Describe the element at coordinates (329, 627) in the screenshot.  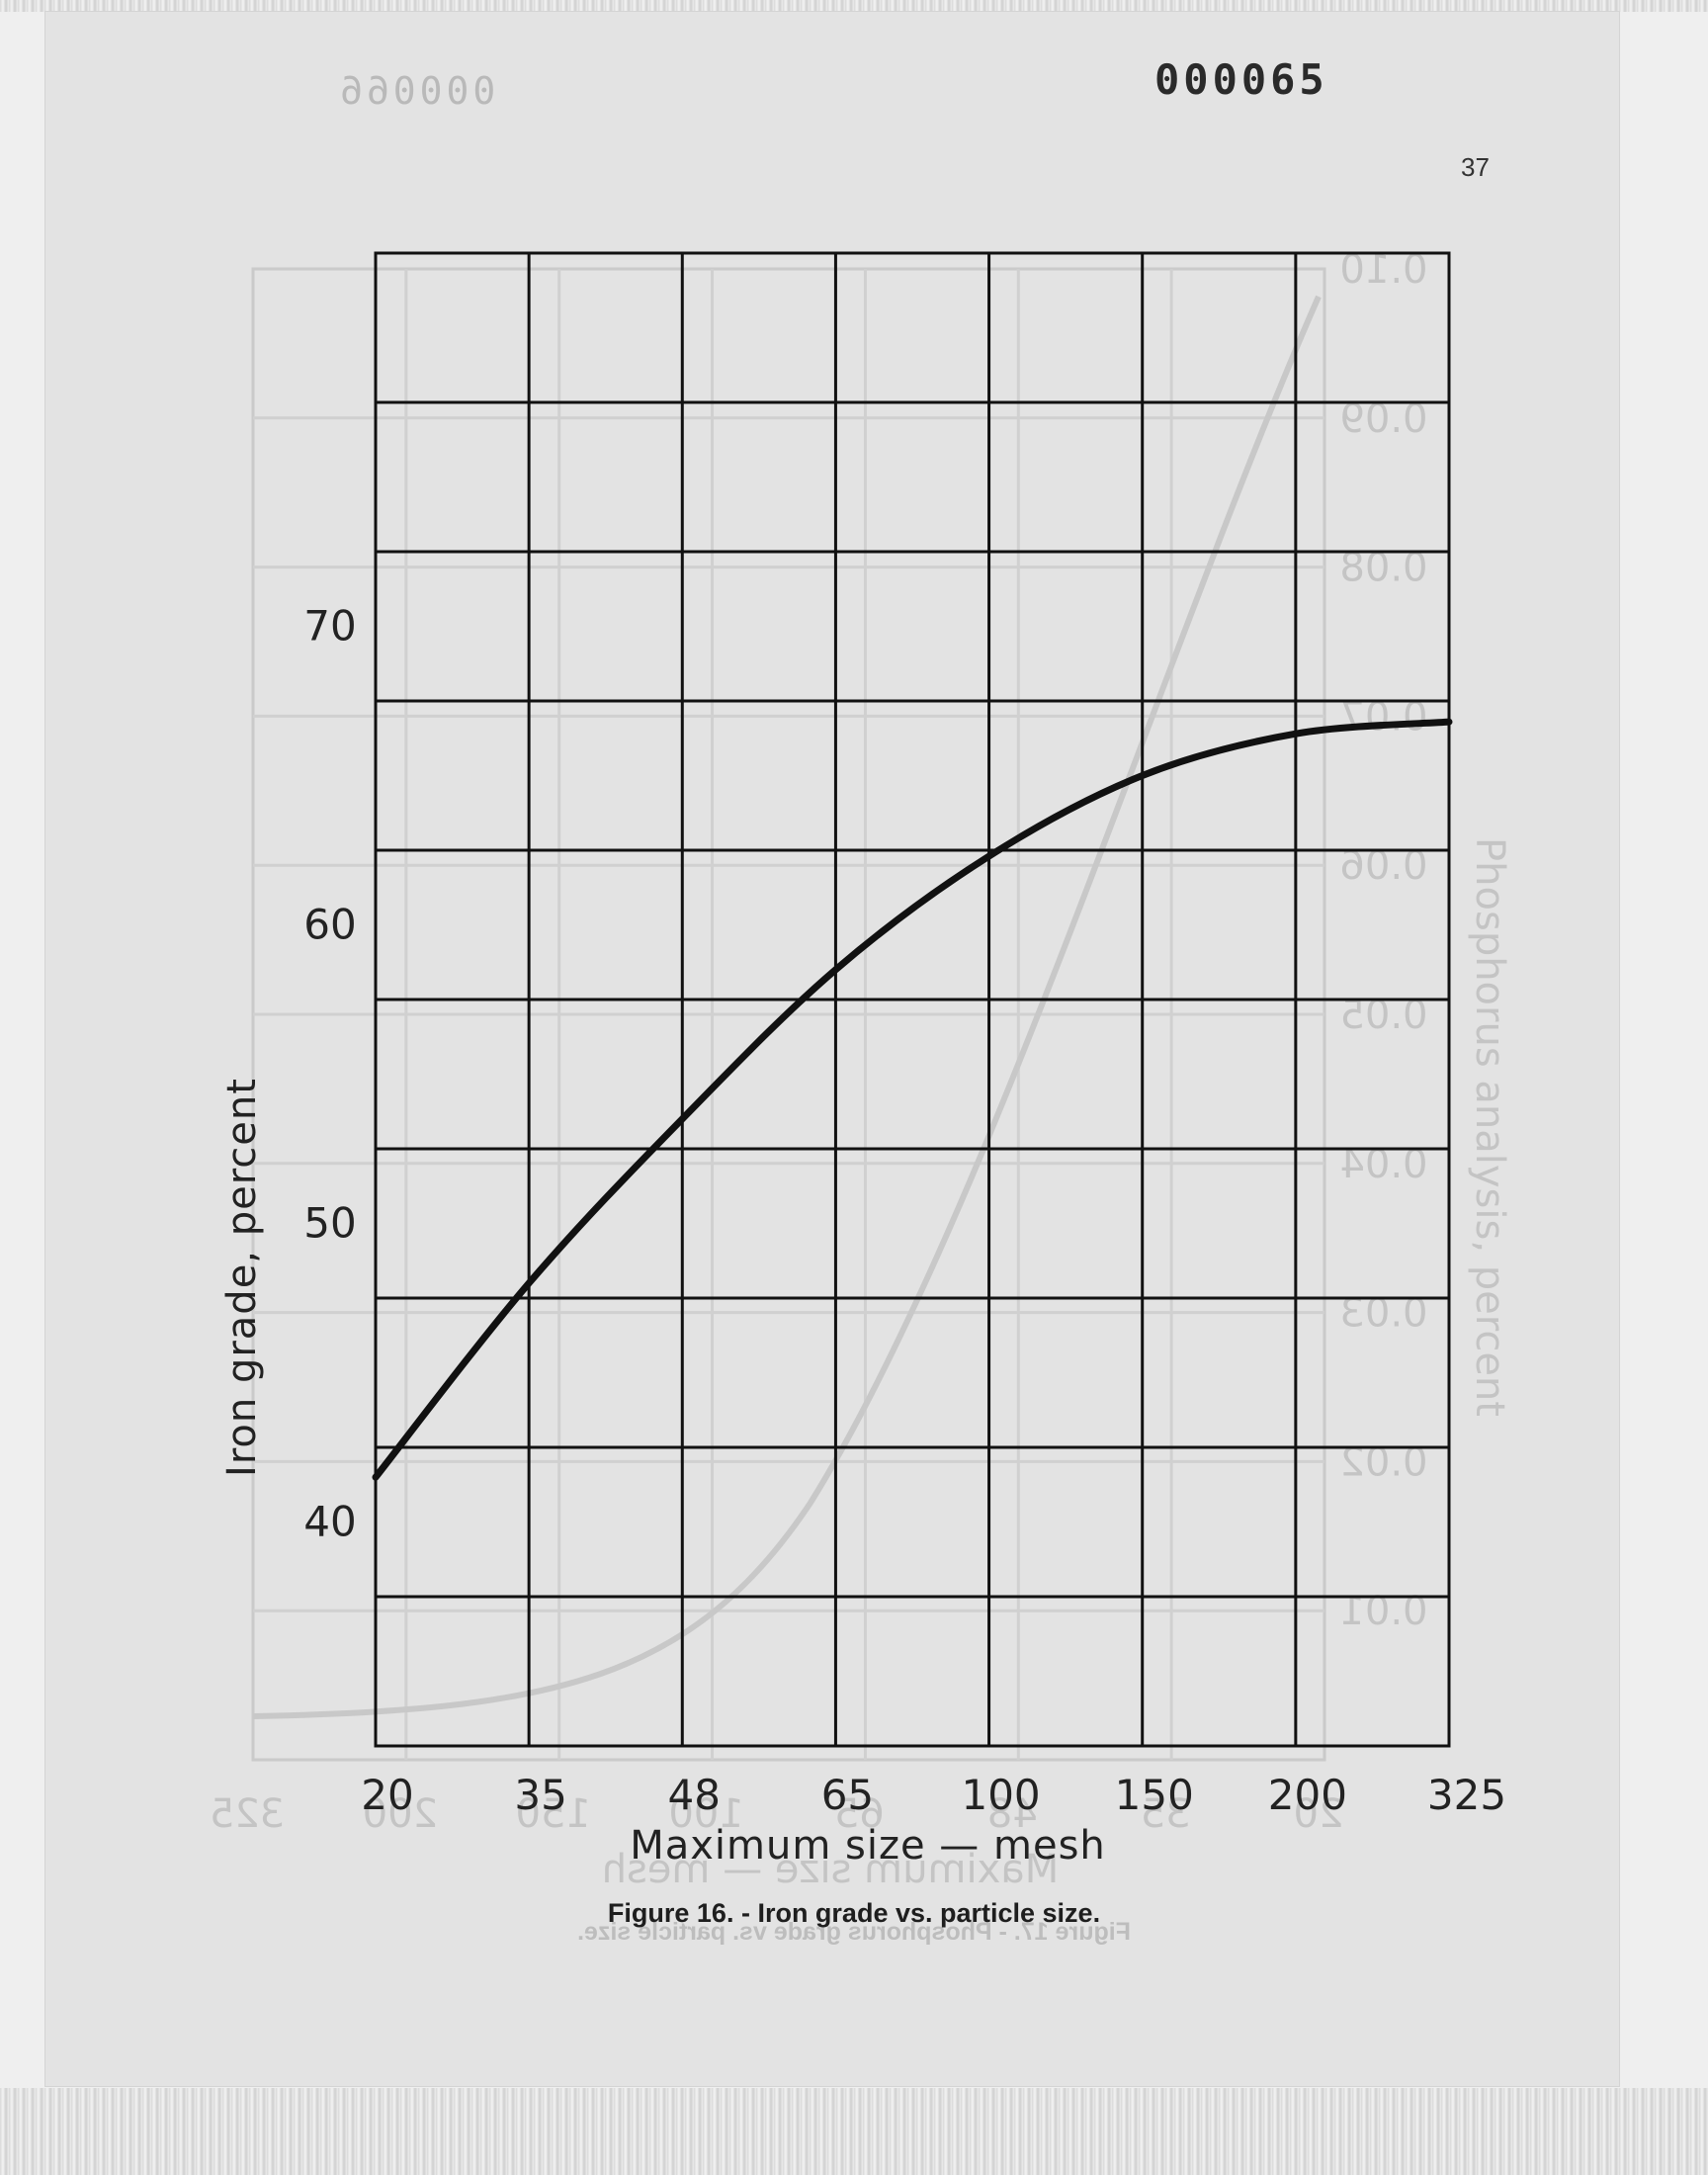
I see `y-tick-label: 70` at that location.